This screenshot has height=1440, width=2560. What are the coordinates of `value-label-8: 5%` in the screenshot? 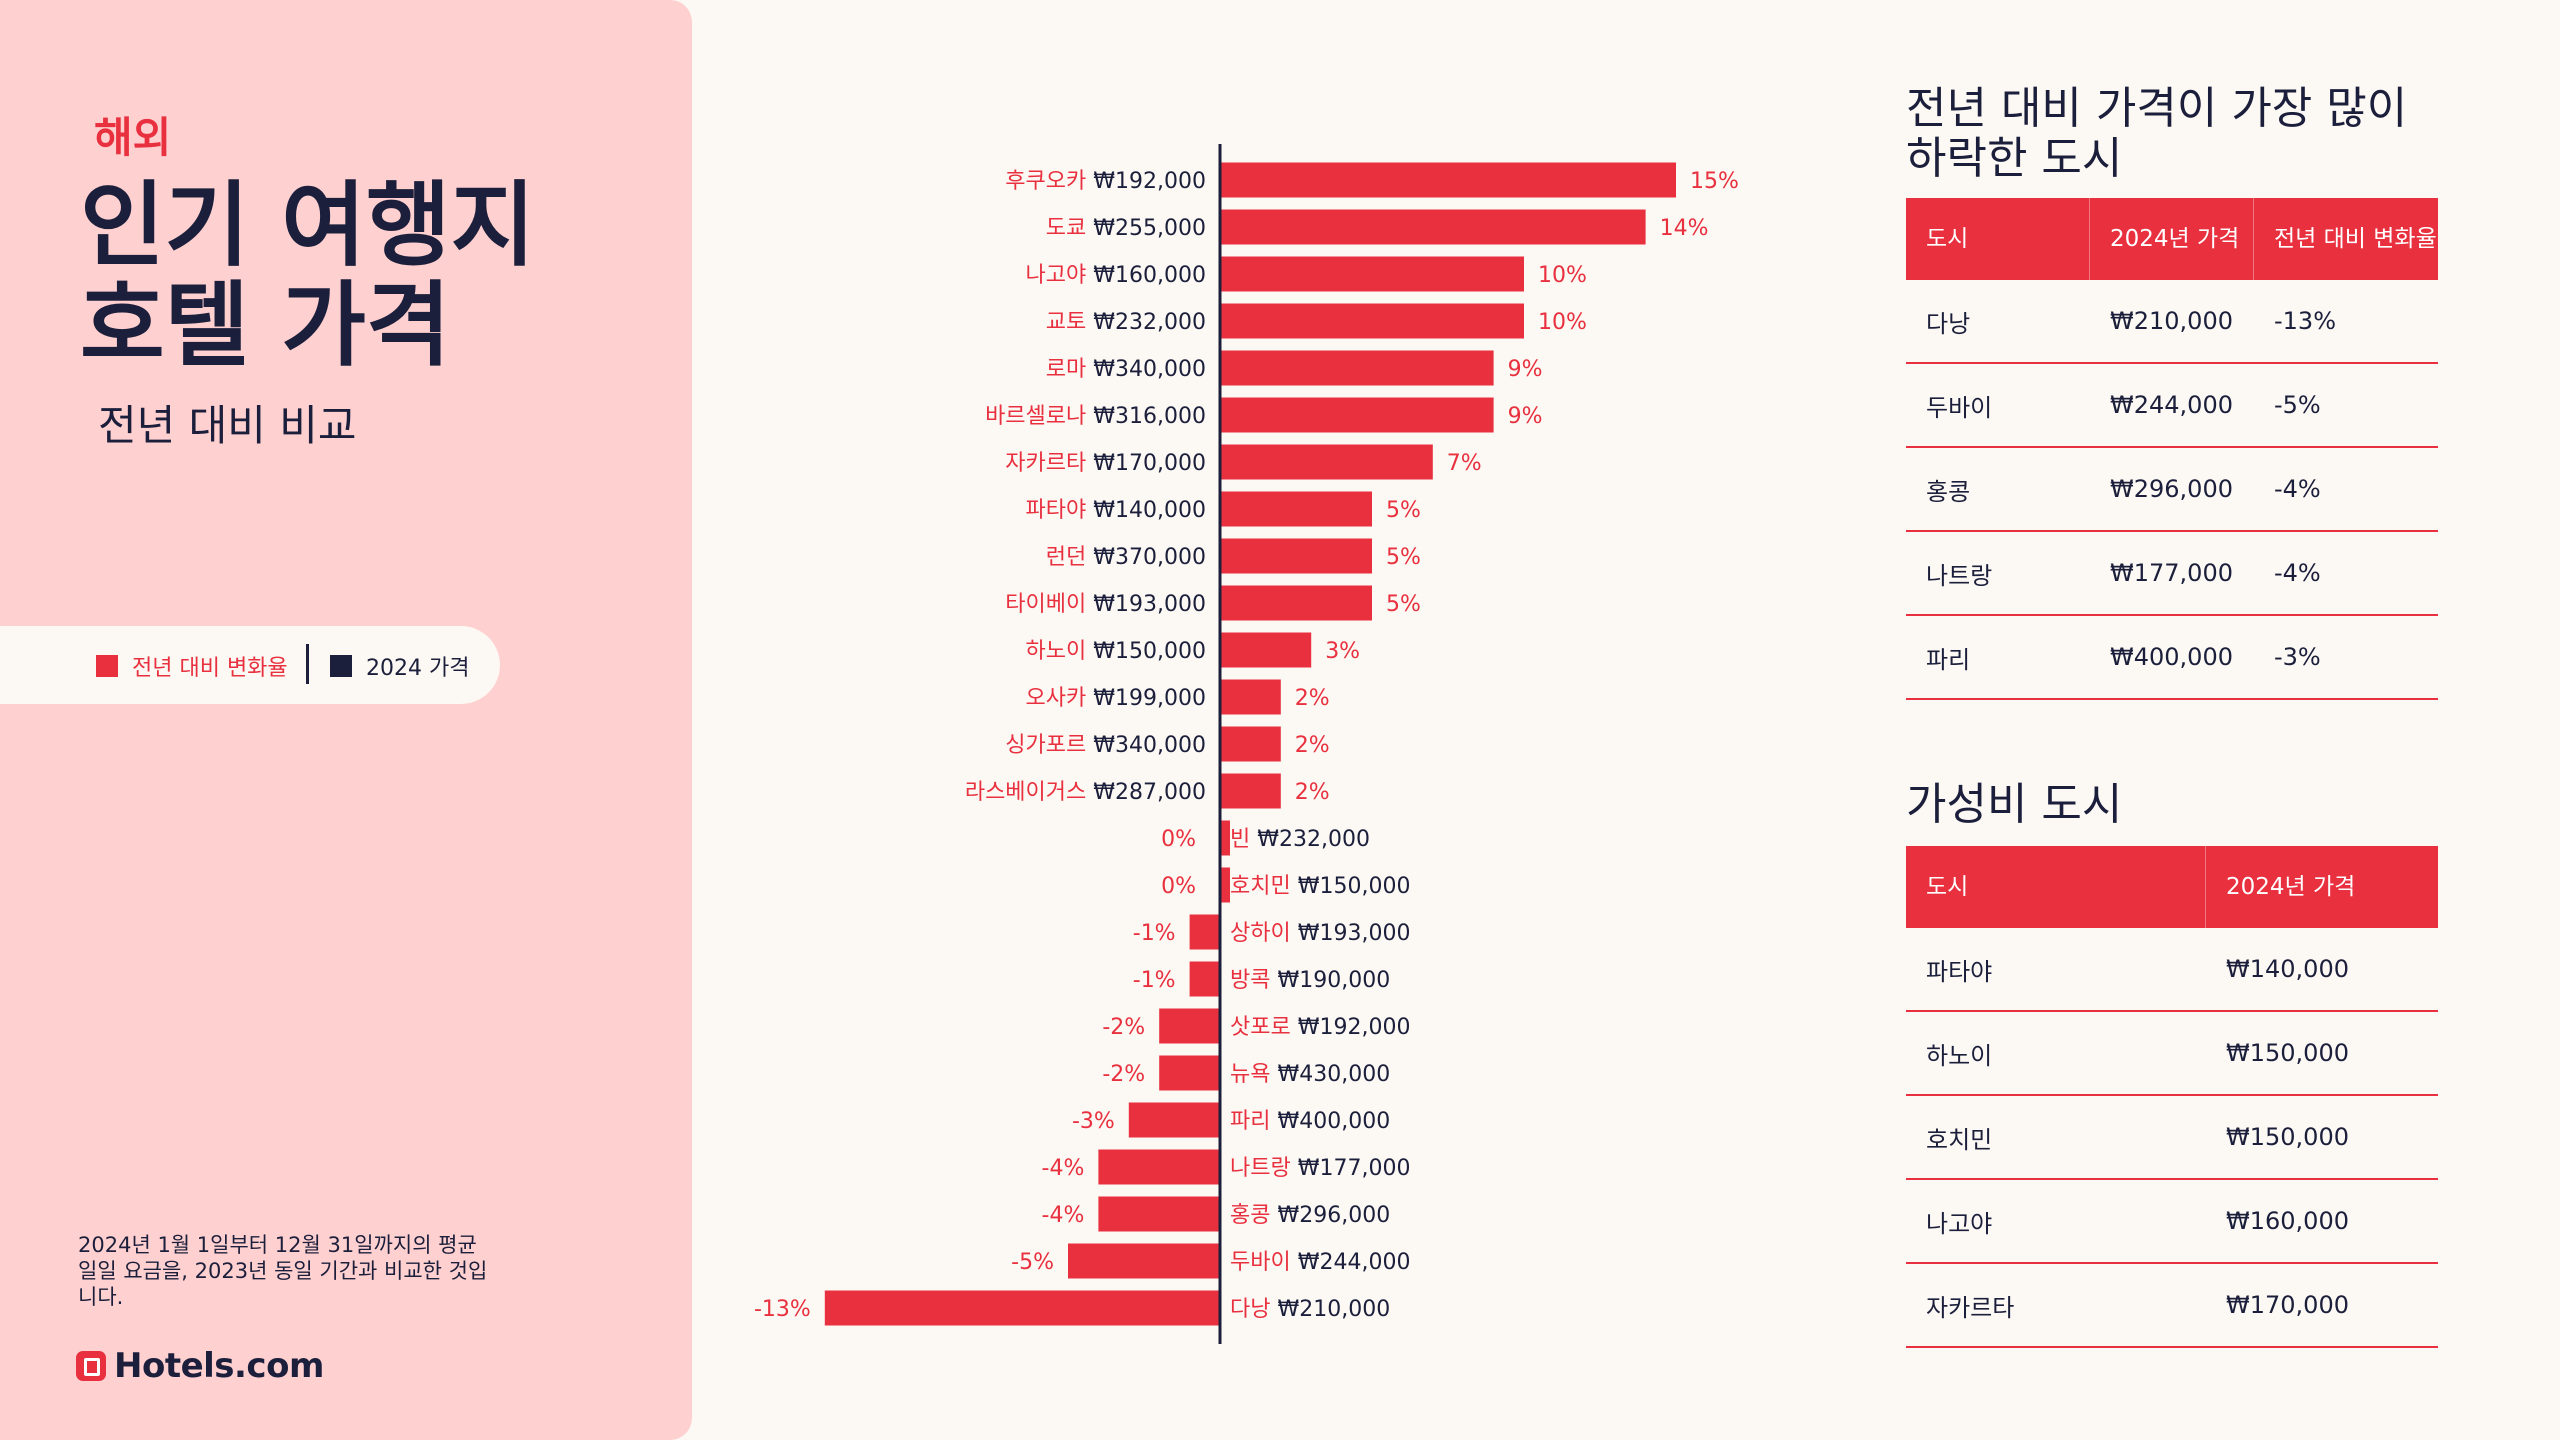 It's located at (1403, 557).